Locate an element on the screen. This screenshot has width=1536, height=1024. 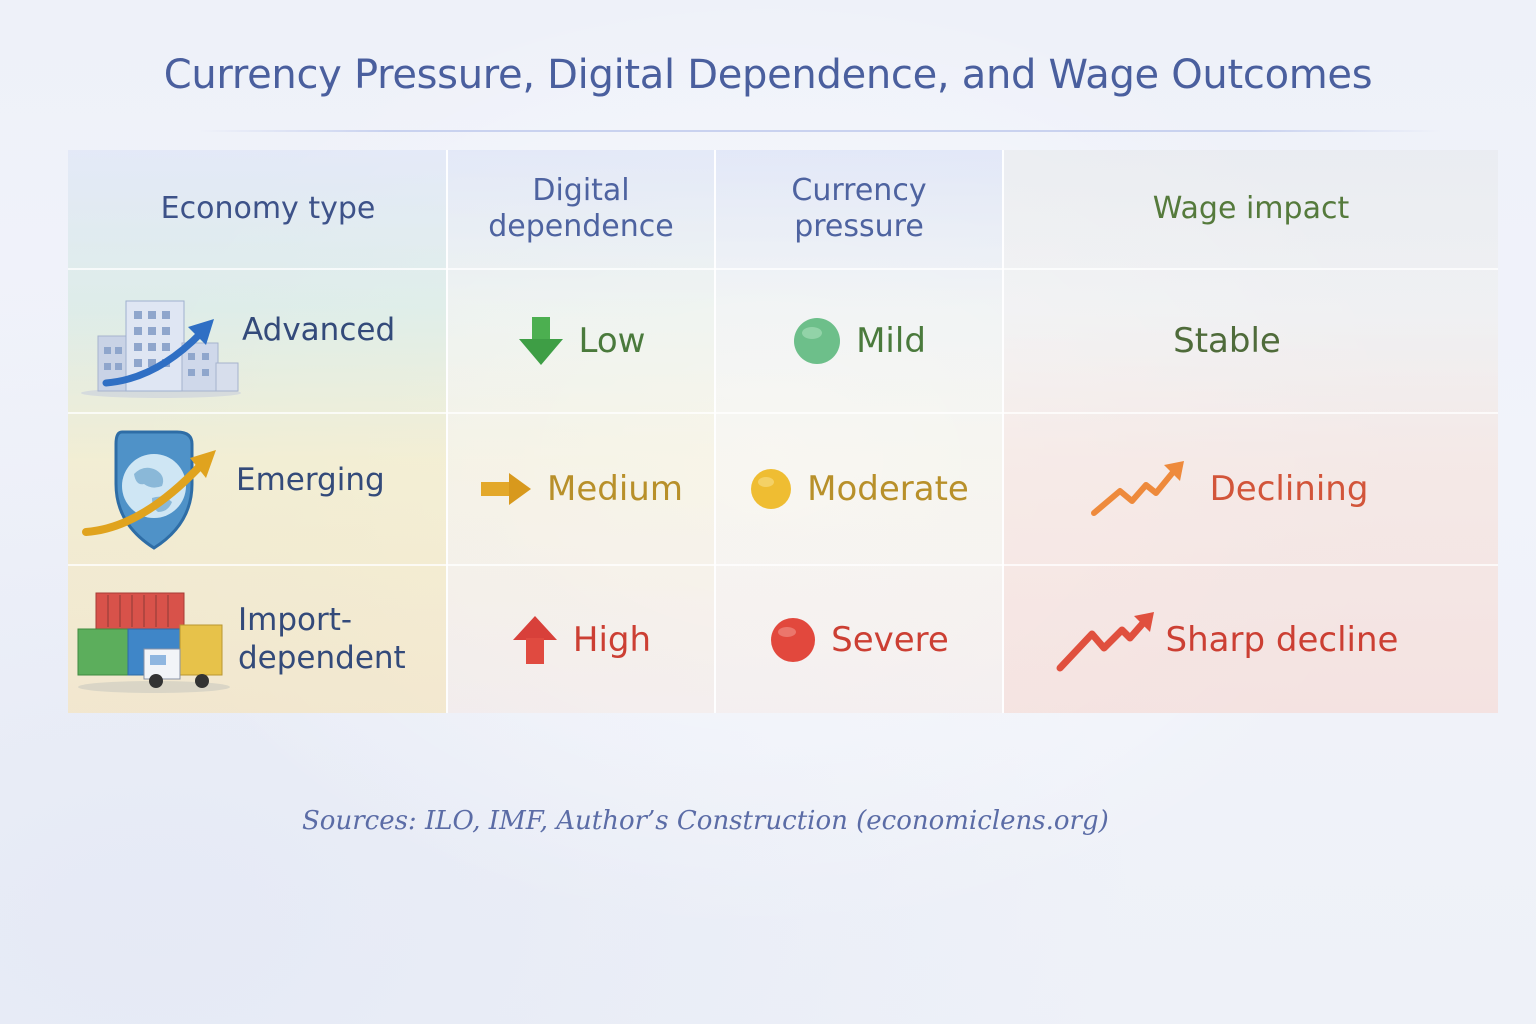
row-advanced-digital: Low is located at coordinates (581, 341).